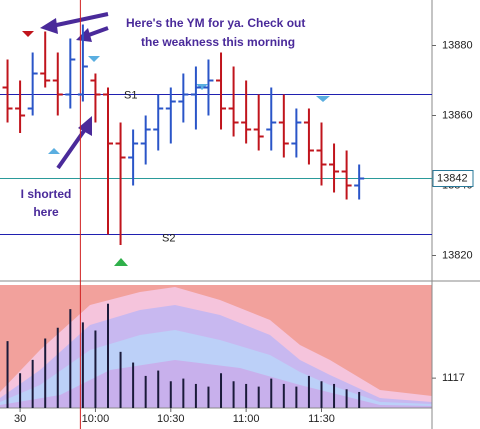 Image resolution: width=480 pixels, height=429 pixels. What do you see at coordinates (20, 419) in the screenshot?
I see `x-tick-label: 30` at bounding box center [20, 419].